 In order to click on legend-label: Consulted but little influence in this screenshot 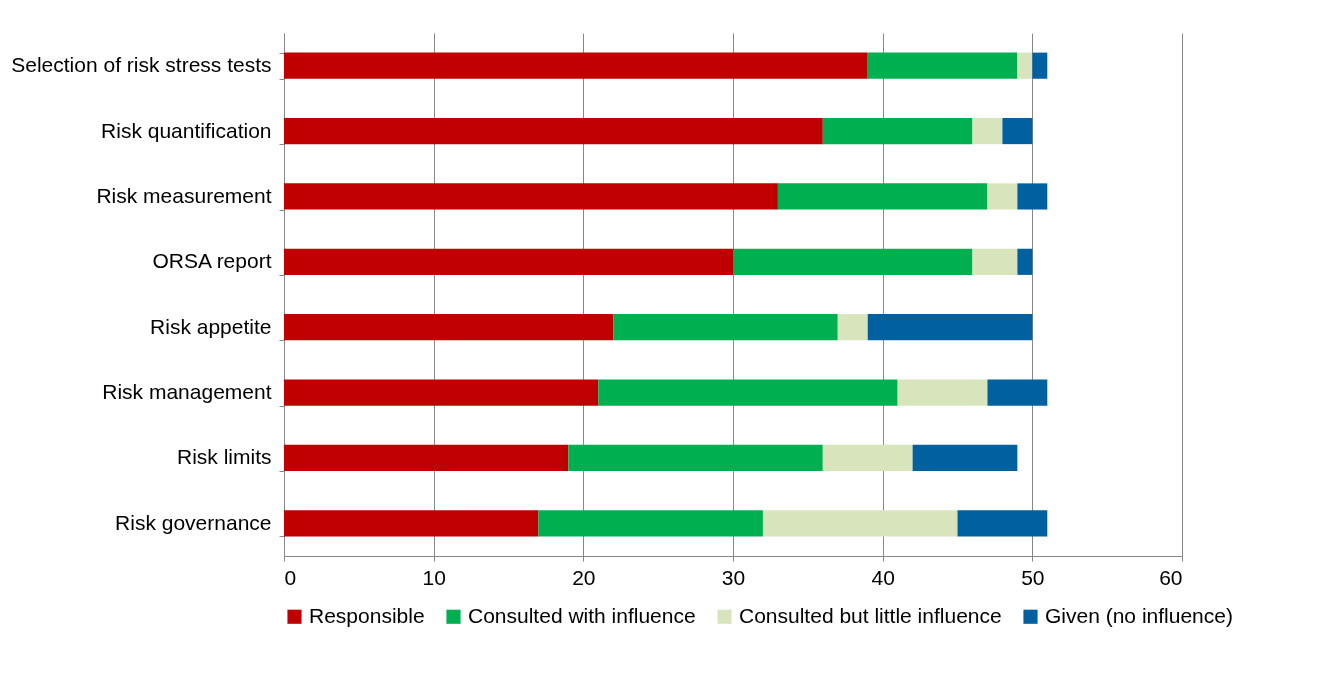, I will do `click(870, 615)`.